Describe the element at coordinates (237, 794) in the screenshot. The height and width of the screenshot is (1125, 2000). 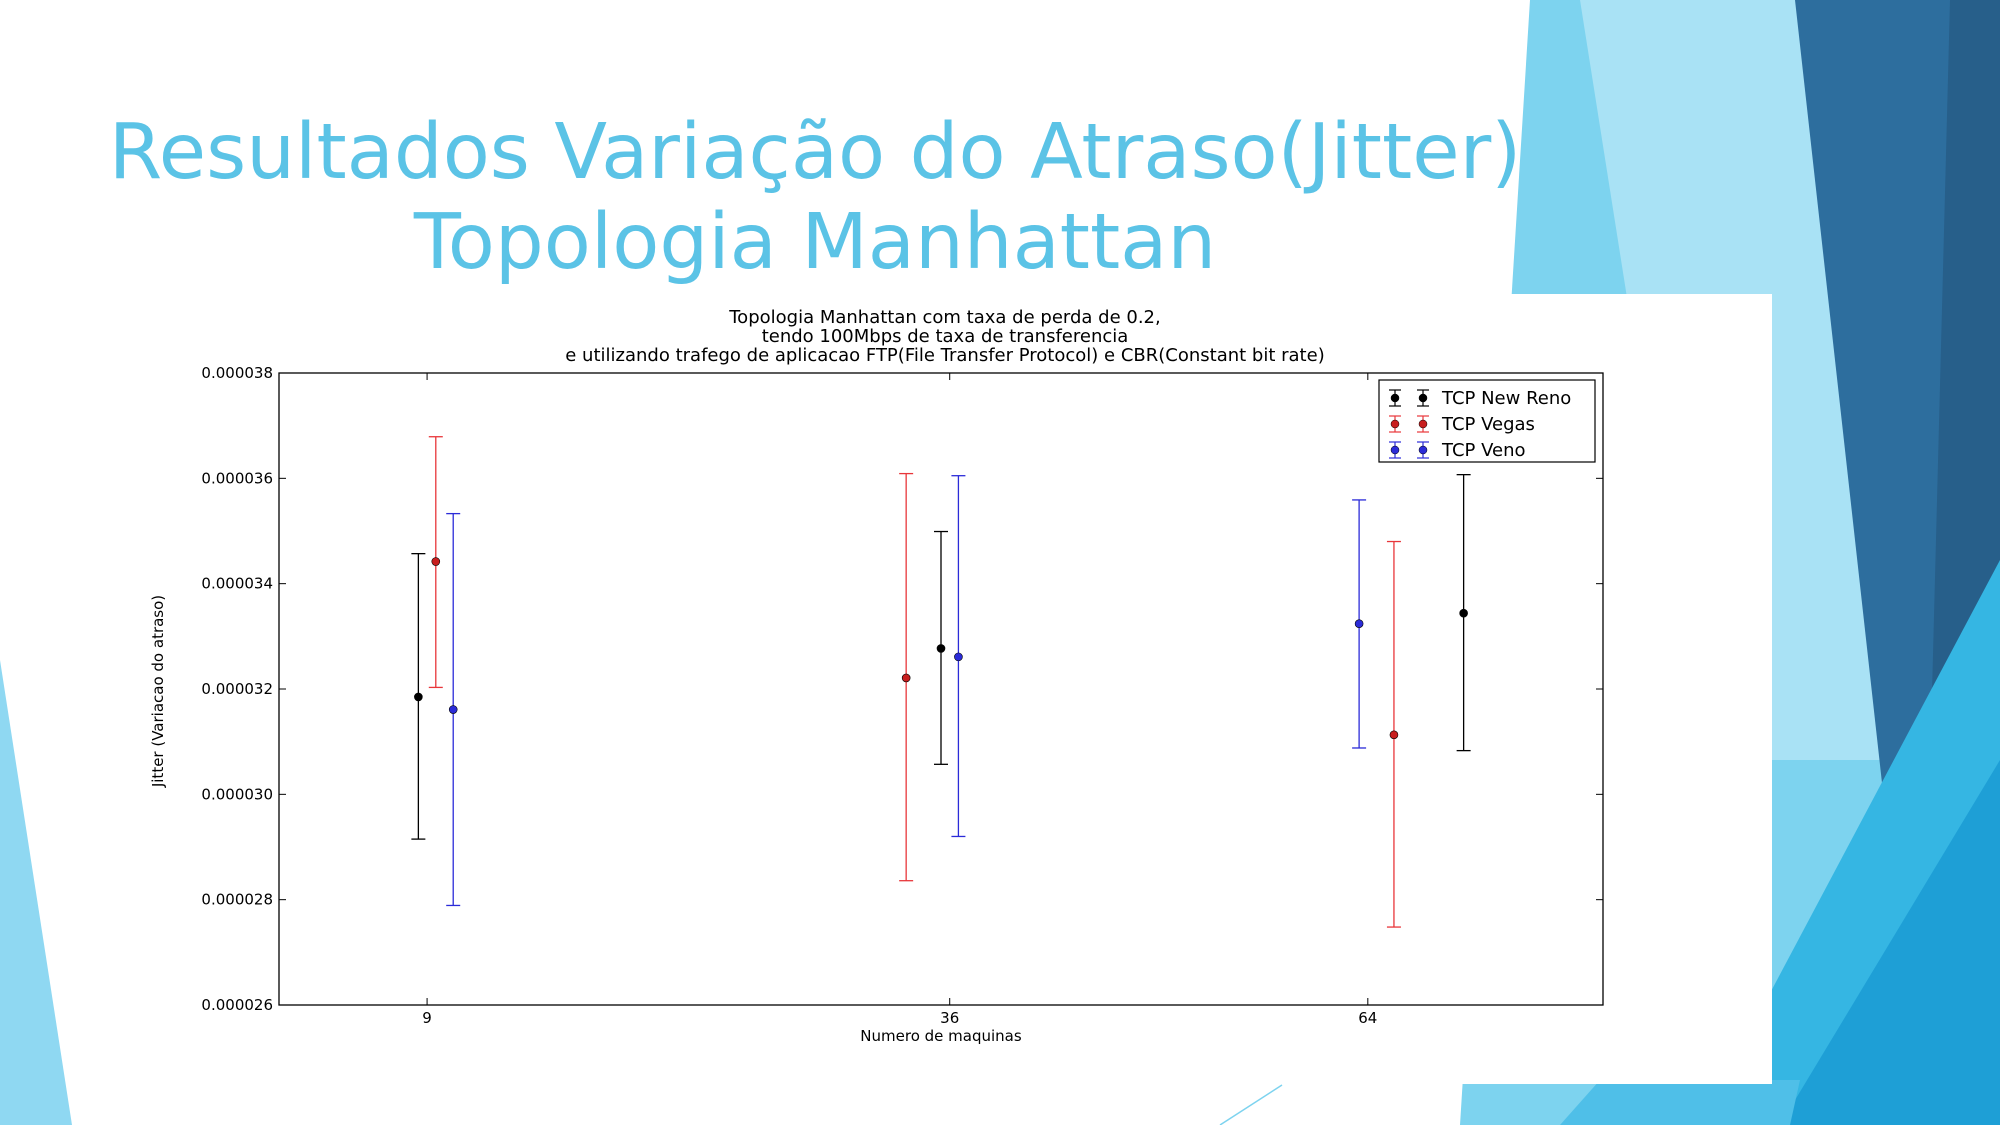
I see `y-tick-label: 0.000030` at that location.